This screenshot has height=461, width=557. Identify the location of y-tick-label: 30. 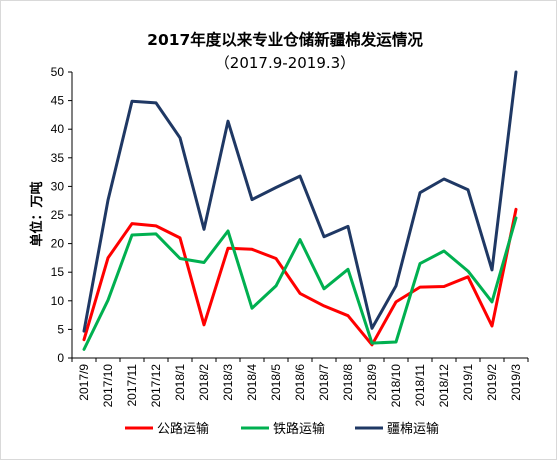
(58, 186).